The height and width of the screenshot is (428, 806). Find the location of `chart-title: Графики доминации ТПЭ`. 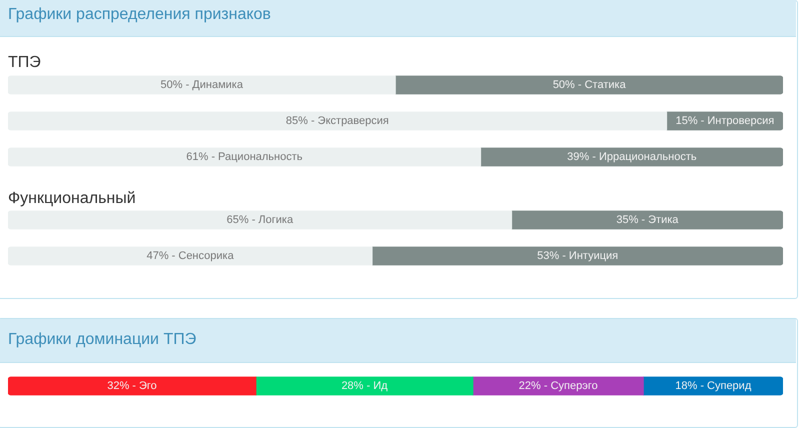

chart-title: Графики доминации ТПЭ is located at coordinates (102, 340).